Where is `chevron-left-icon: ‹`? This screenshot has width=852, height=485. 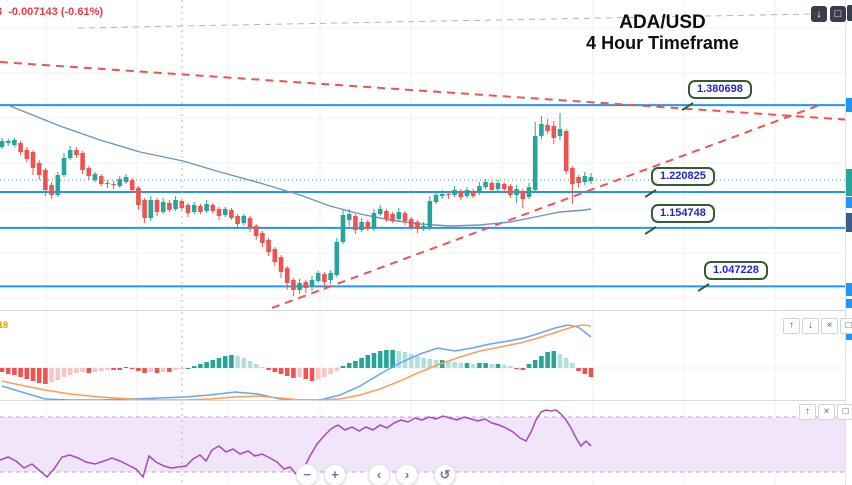
chevron-left-icon: ‹ is located at coordinates (379, 474).